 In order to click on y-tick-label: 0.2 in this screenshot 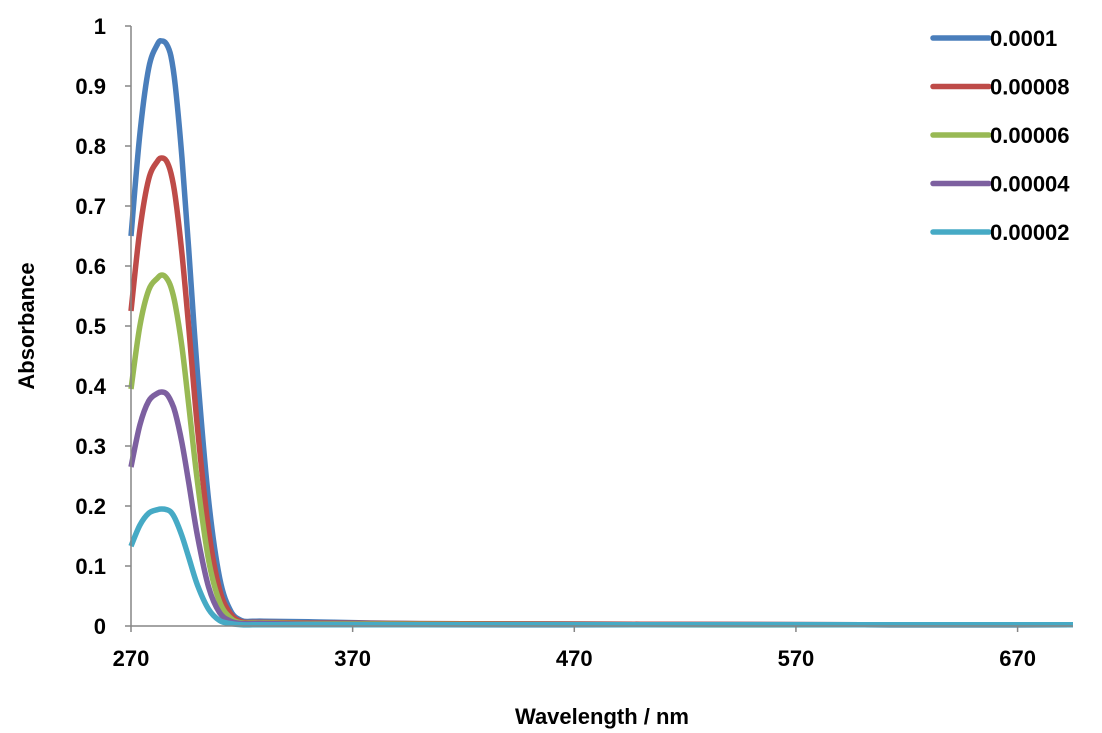, I will do `click(90, 506)`.